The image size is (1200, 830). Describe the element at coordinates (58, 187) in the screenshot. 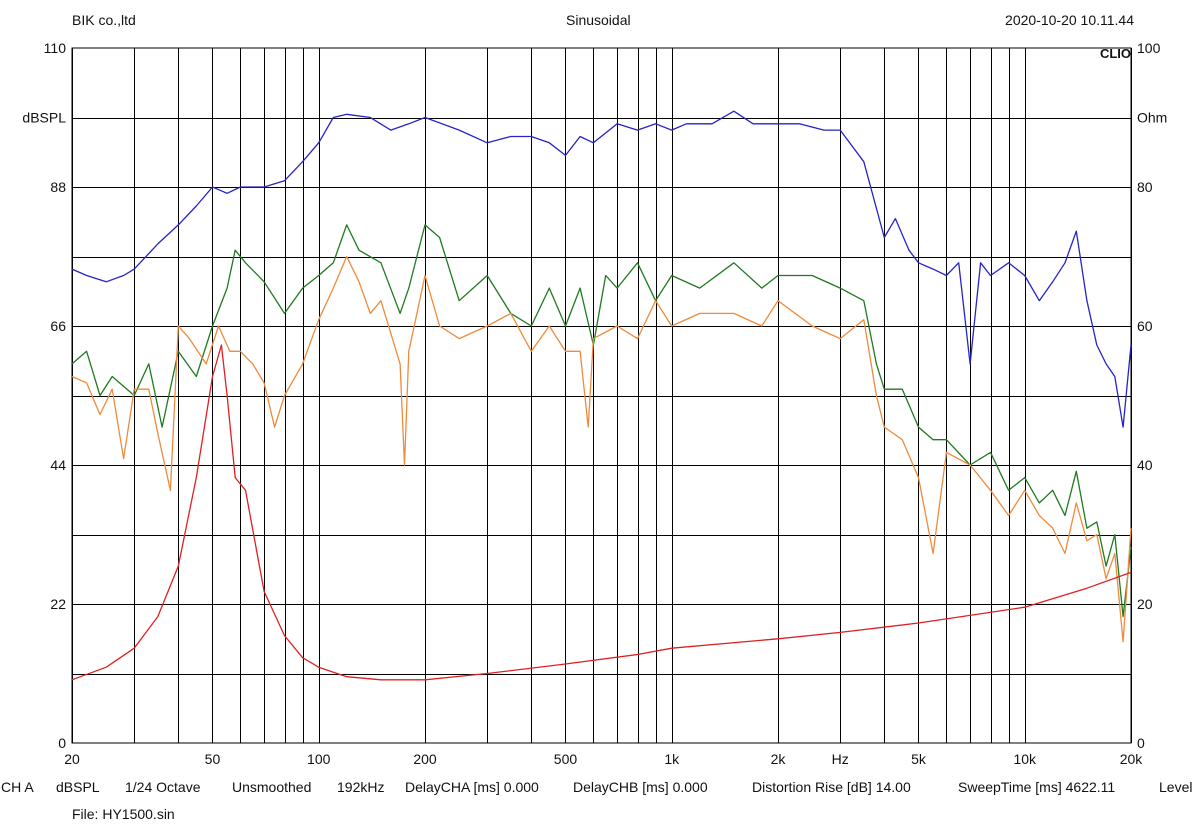

I see `y-left-tick-label: 88` at that location.